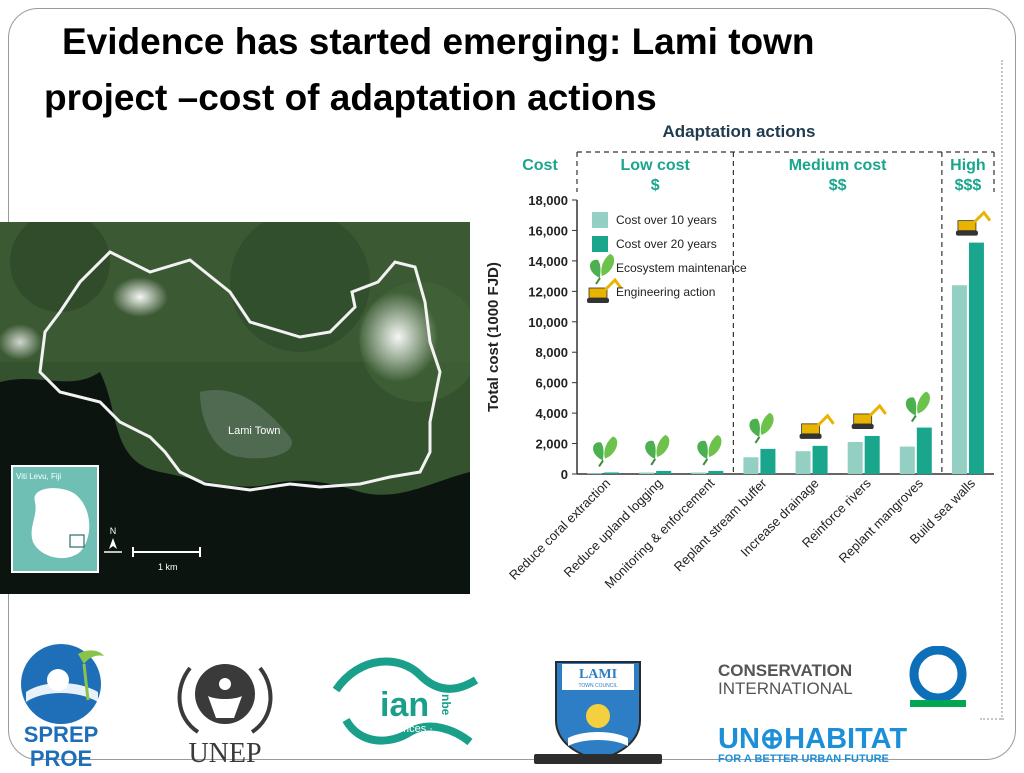 This screenshot has width=1024, height=773. Describe the element at coordinates (838, 165) in the screenshot. I see `cost-group-label: Medium cost` at that location.